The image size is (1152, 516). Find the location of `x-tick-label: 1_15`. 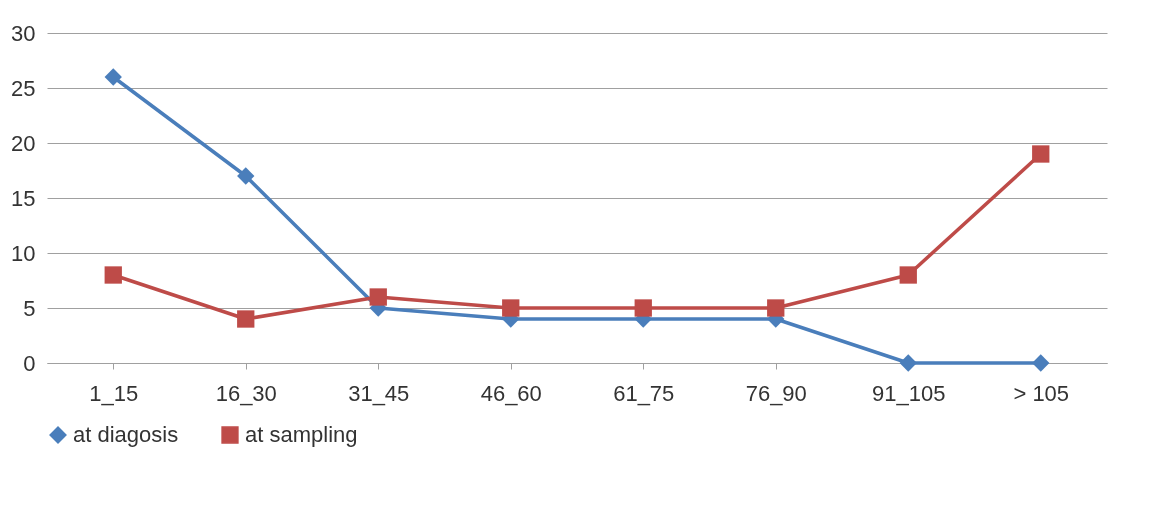

x-tick-label: 1_15 is located at coordinates (114, 393).